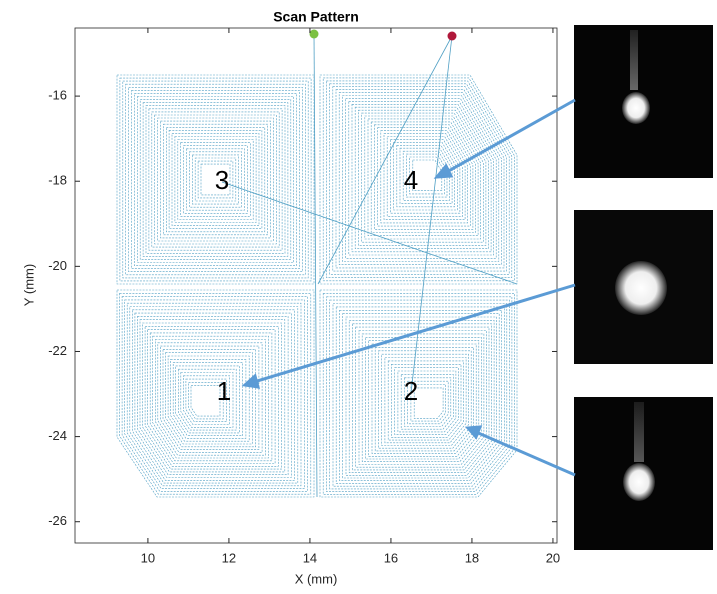 The height and width of the screenshot is (594, 717). Describe the element at coordinates (639, 482) in the screenshot. I see `image-3-spot` at that location.